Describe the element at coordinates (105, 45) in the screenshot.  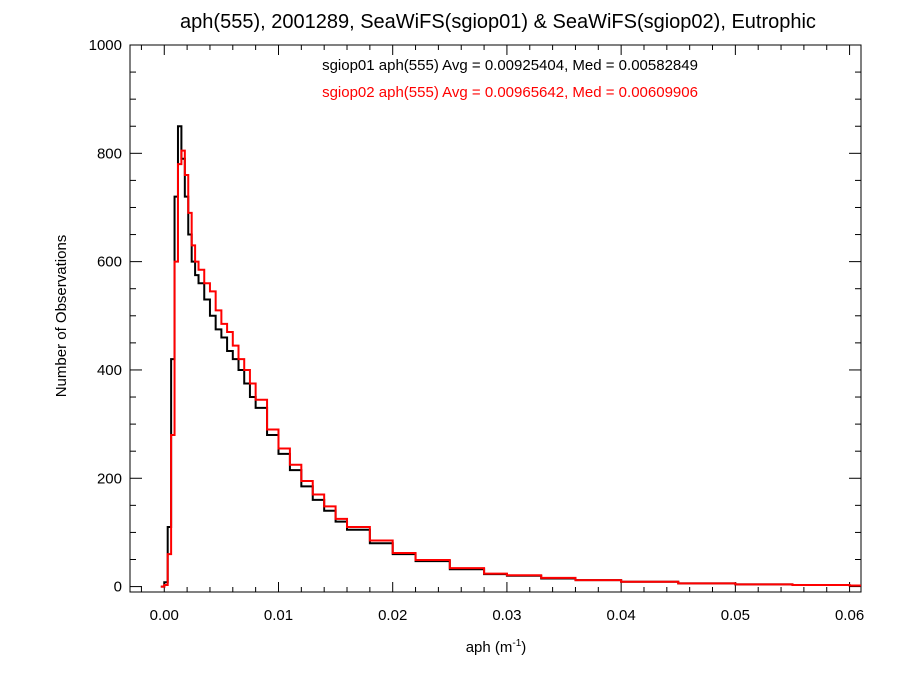
I see `y-tick-label: 1000` at that location.